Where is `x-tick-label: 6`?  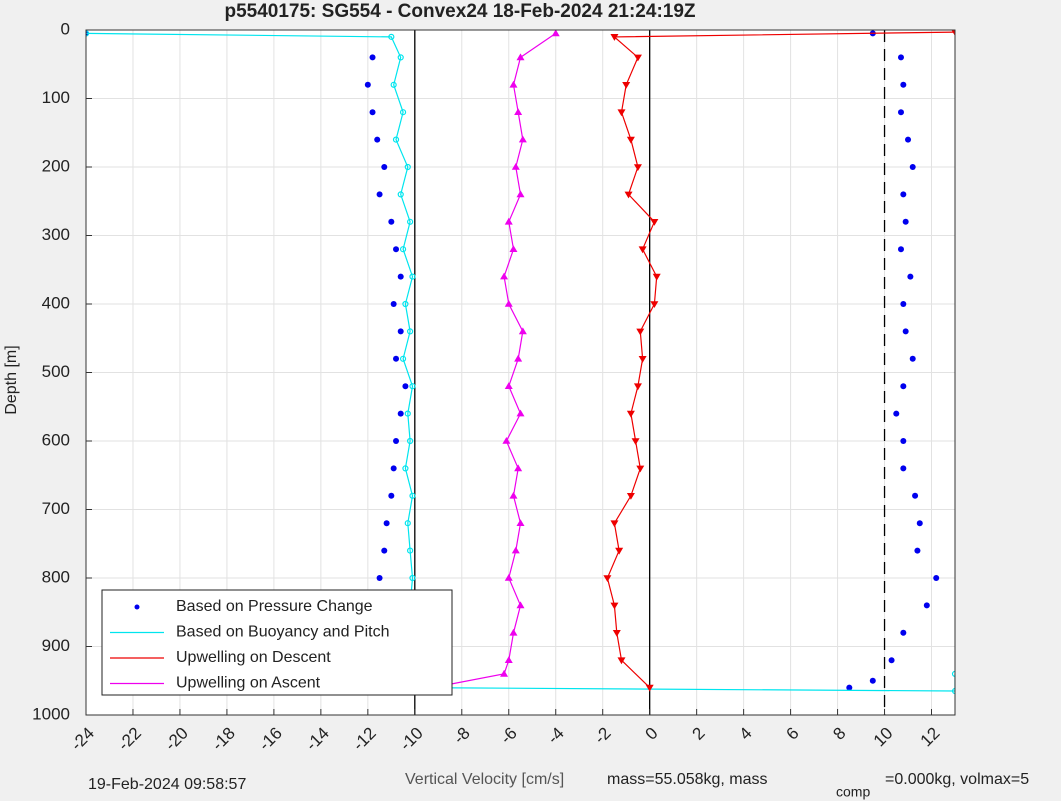 x-tick-label: 6 is located at coordinates (792, 734).